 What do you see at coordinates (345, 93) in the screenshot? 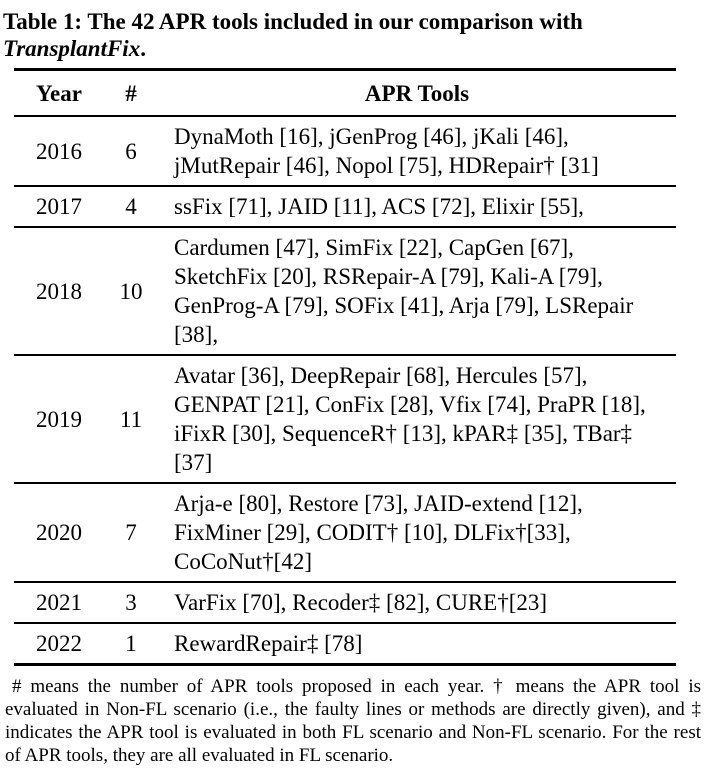
I see `table-header-row: Year # APR Tools` at bounding box center [345, 93].